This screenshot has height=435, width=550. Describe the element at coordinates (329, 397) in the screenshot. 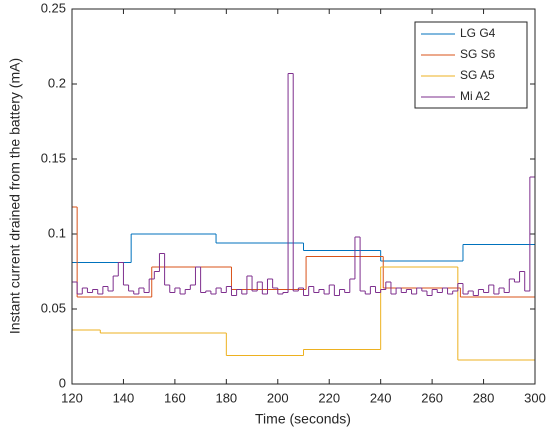

I see `x-tick-label: 220` at that location.